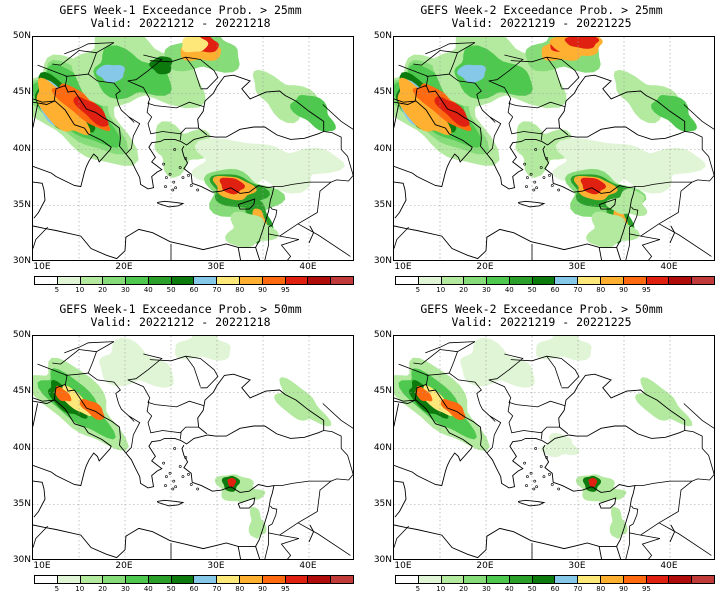 The image size is (722, 598). Describe the element at coordinates (42, 566) in the screenshot. I see `lon-tick-label: 10E` at that location.